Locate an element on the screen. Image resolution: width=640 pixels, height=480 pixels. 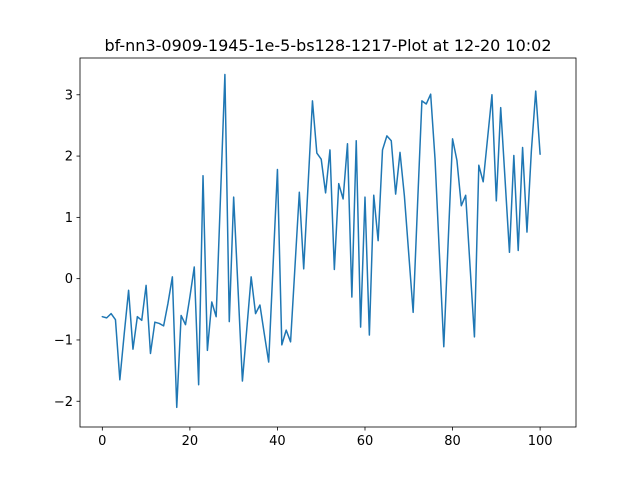
y-tick-label: 2 is located at coordinates (69, 157).